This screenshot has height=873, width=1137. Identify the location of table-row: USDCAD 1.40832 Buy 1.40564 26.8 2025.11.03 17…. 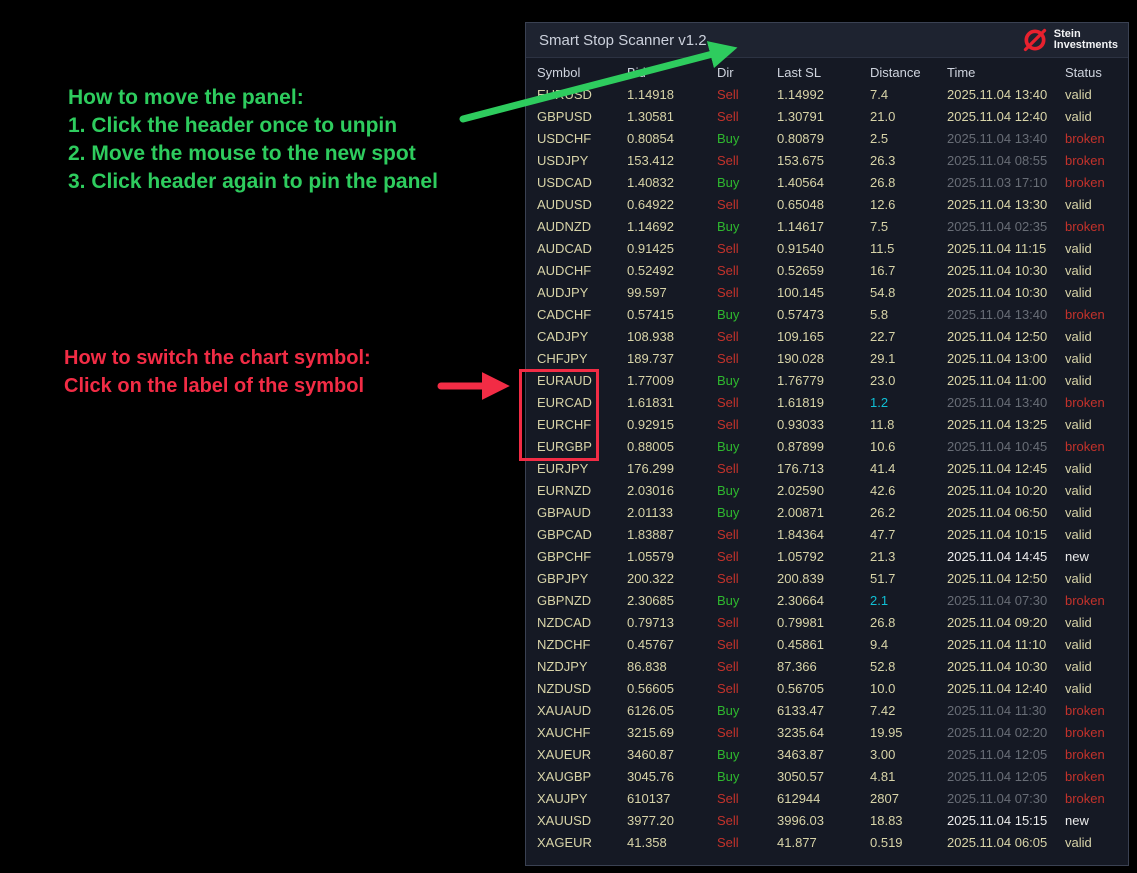
(827, 183).